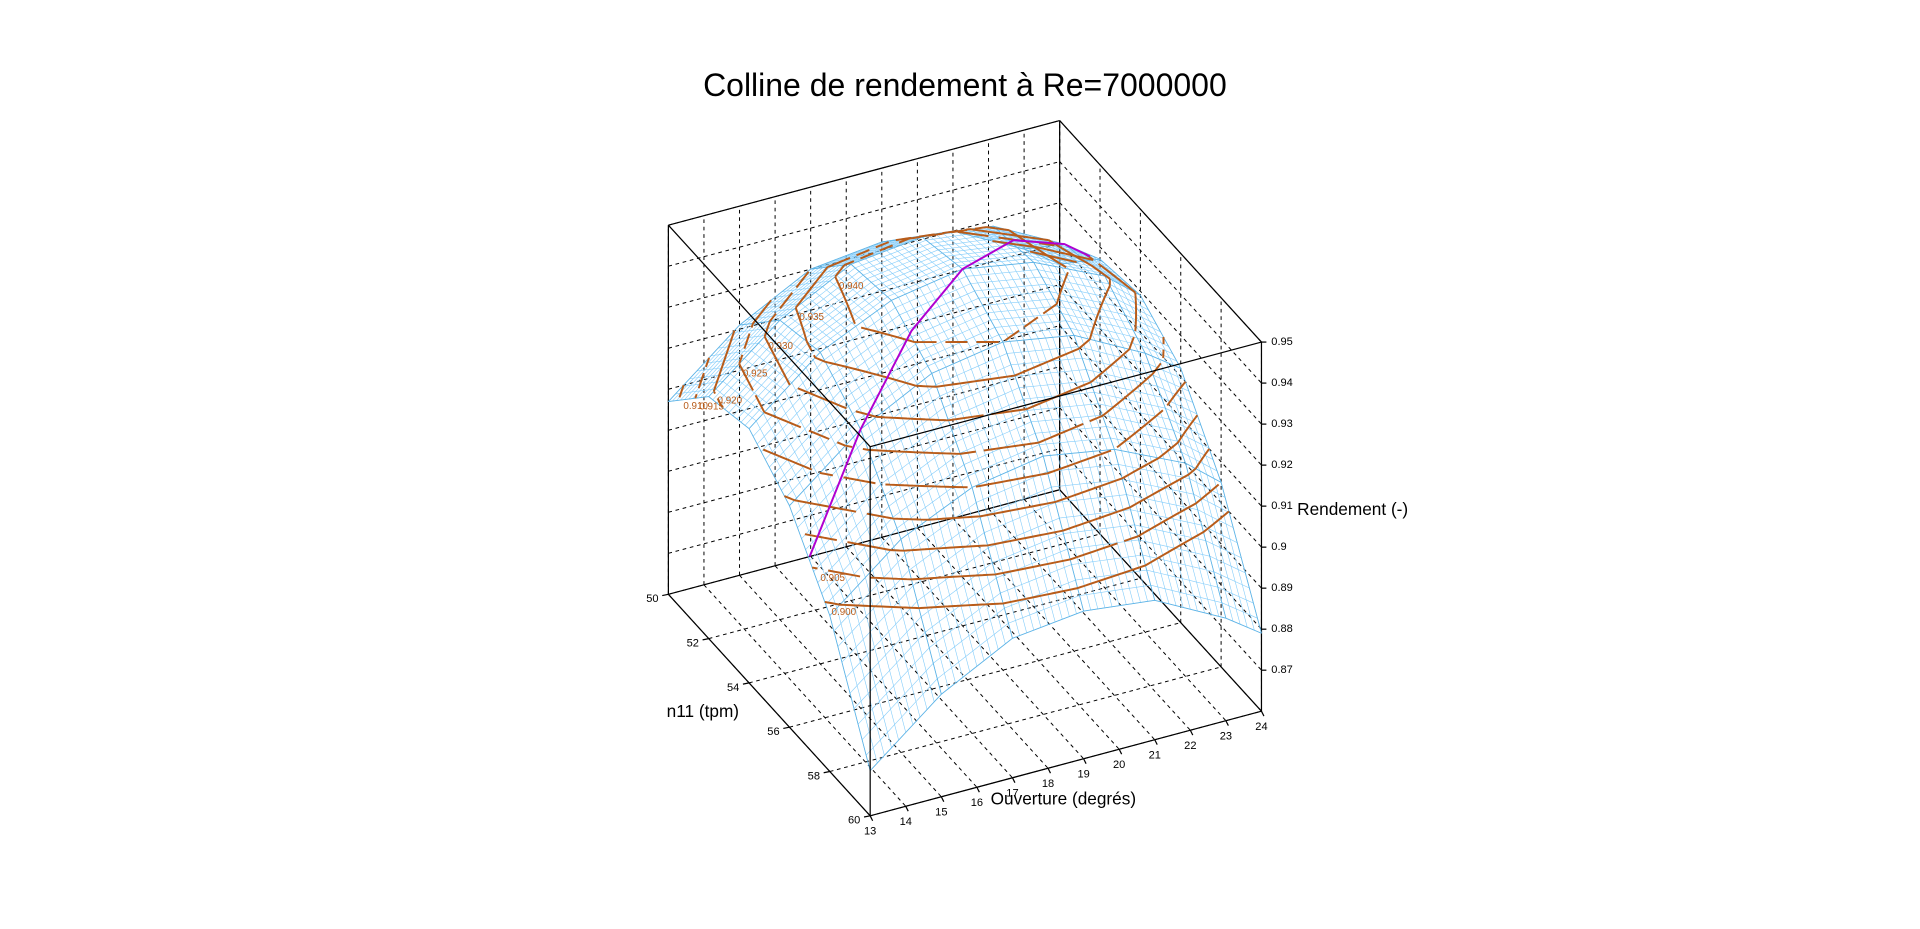  I want to click on y-tick-label: 50, so click(652, 599).